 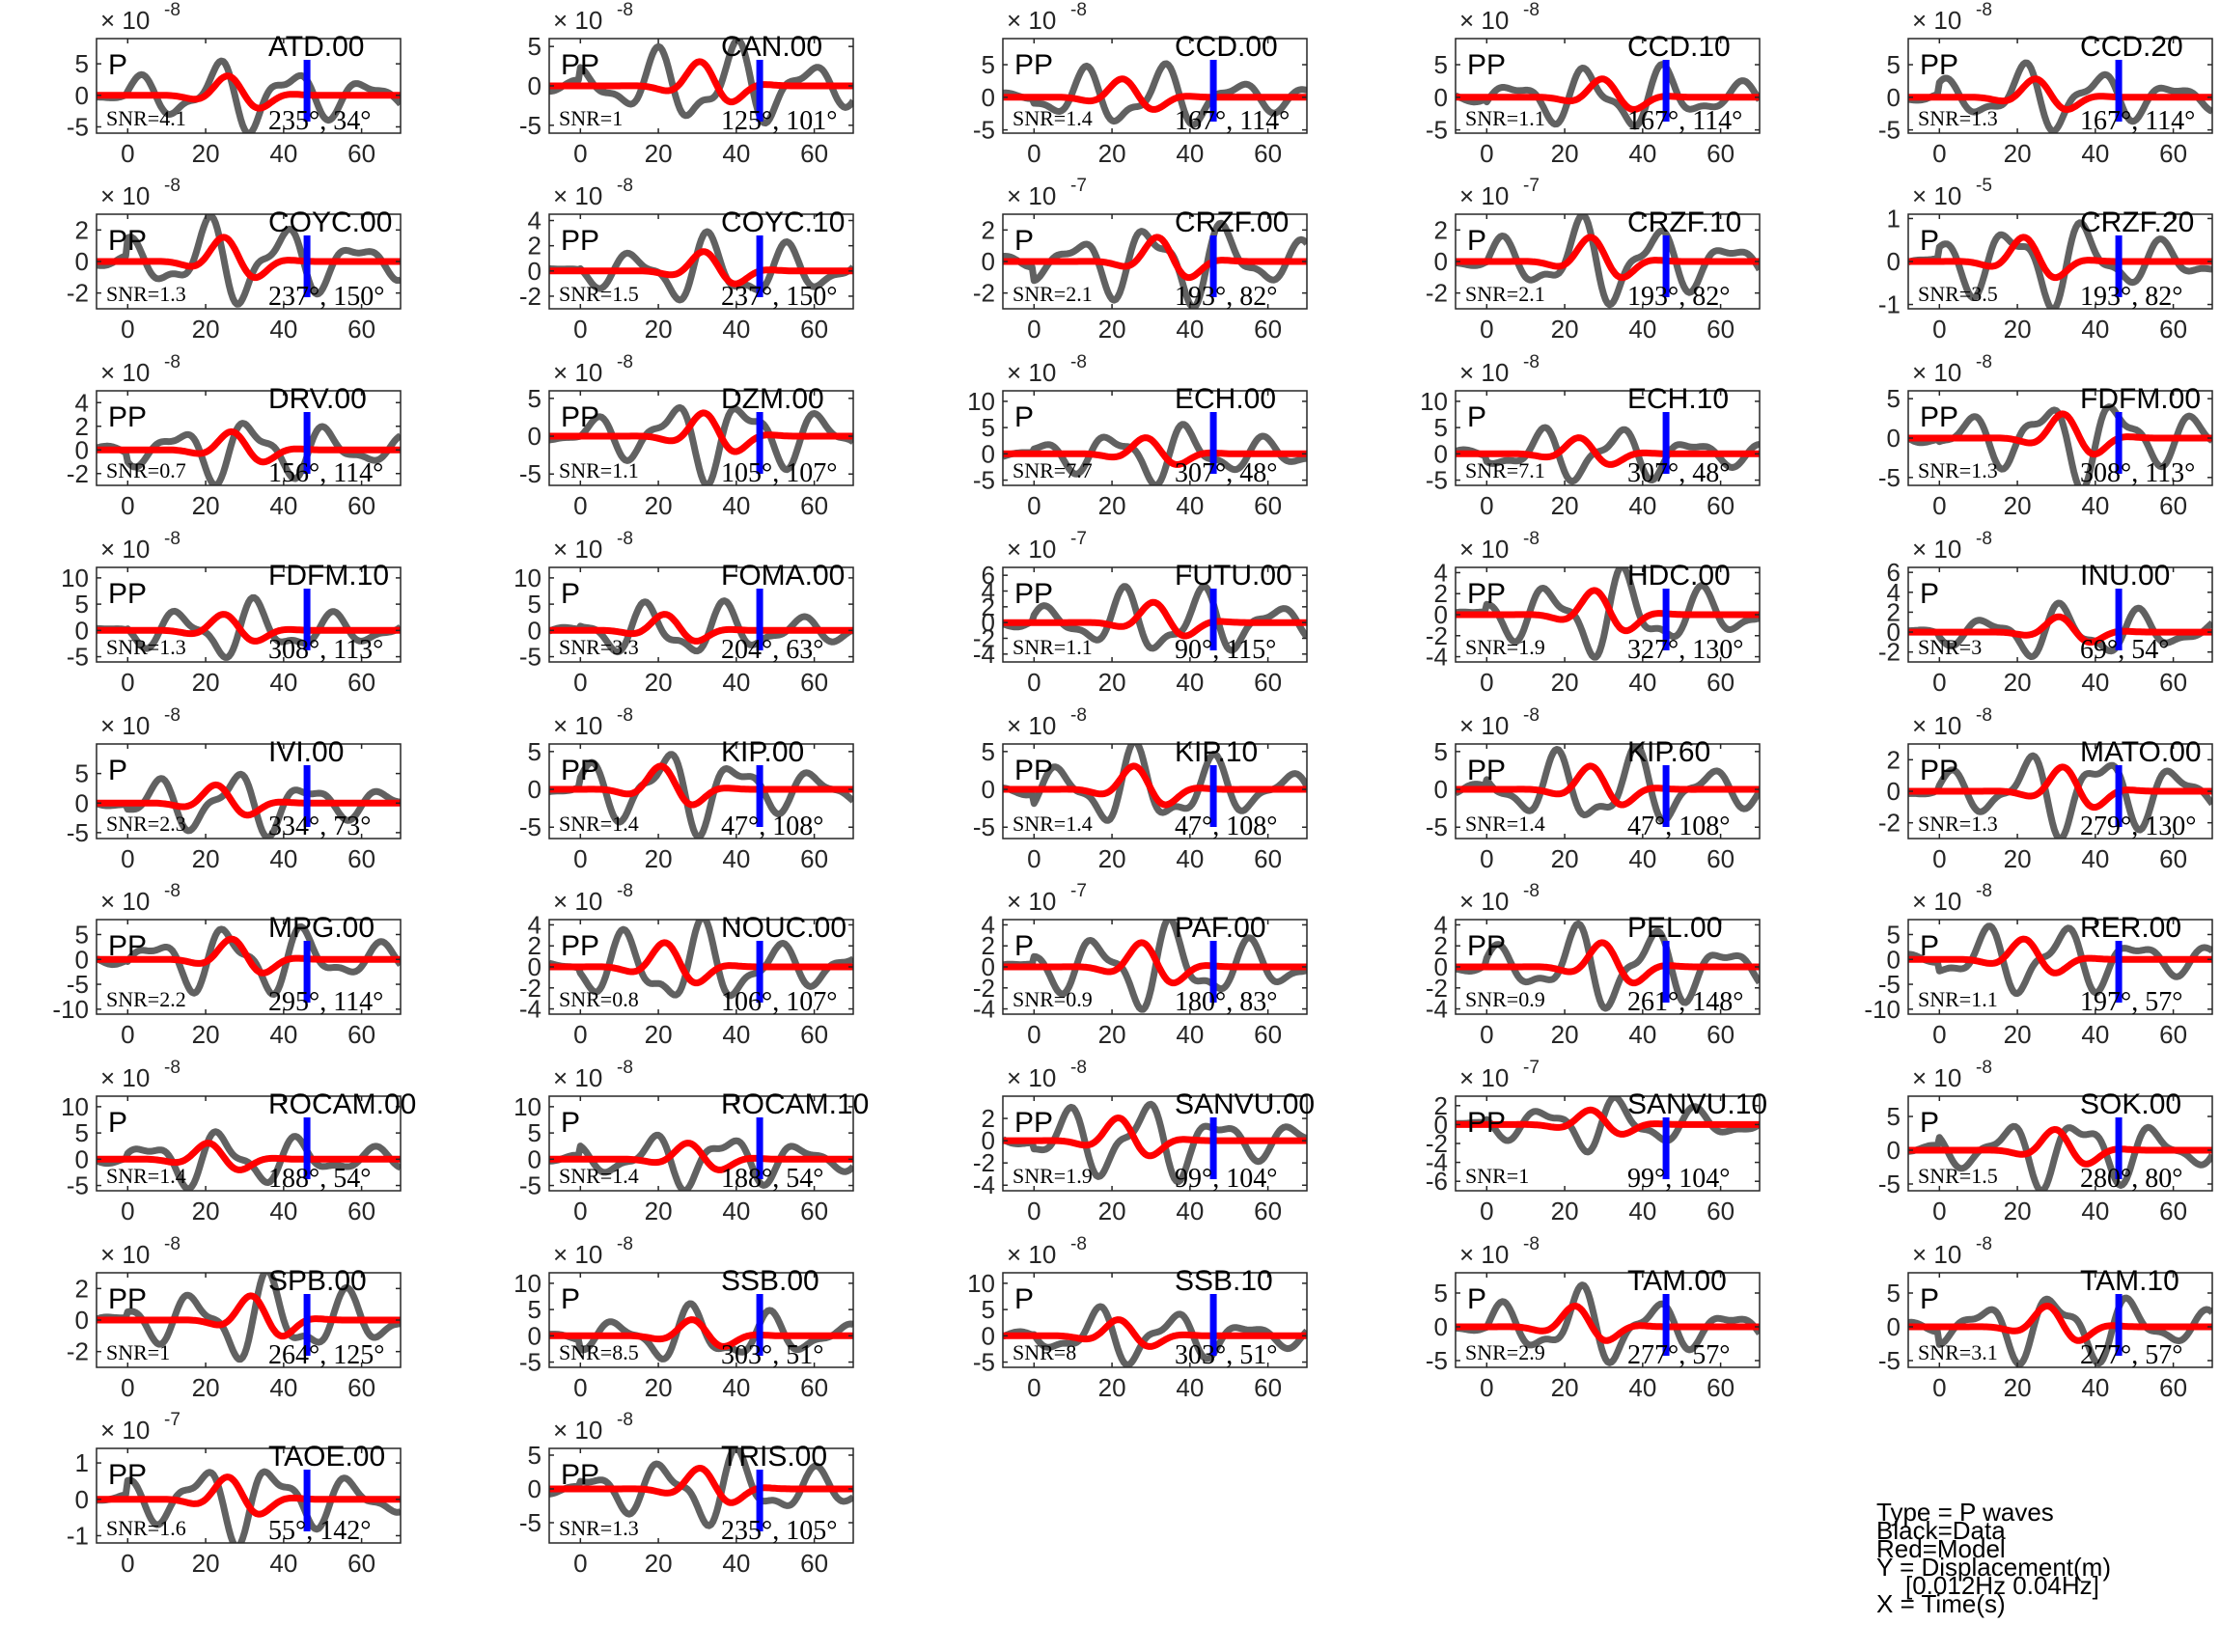 What do you see at coordinates (1950, 647) in the screenshot?
I see `snr-label: SNR=3` at bounding box center [1950, 647].